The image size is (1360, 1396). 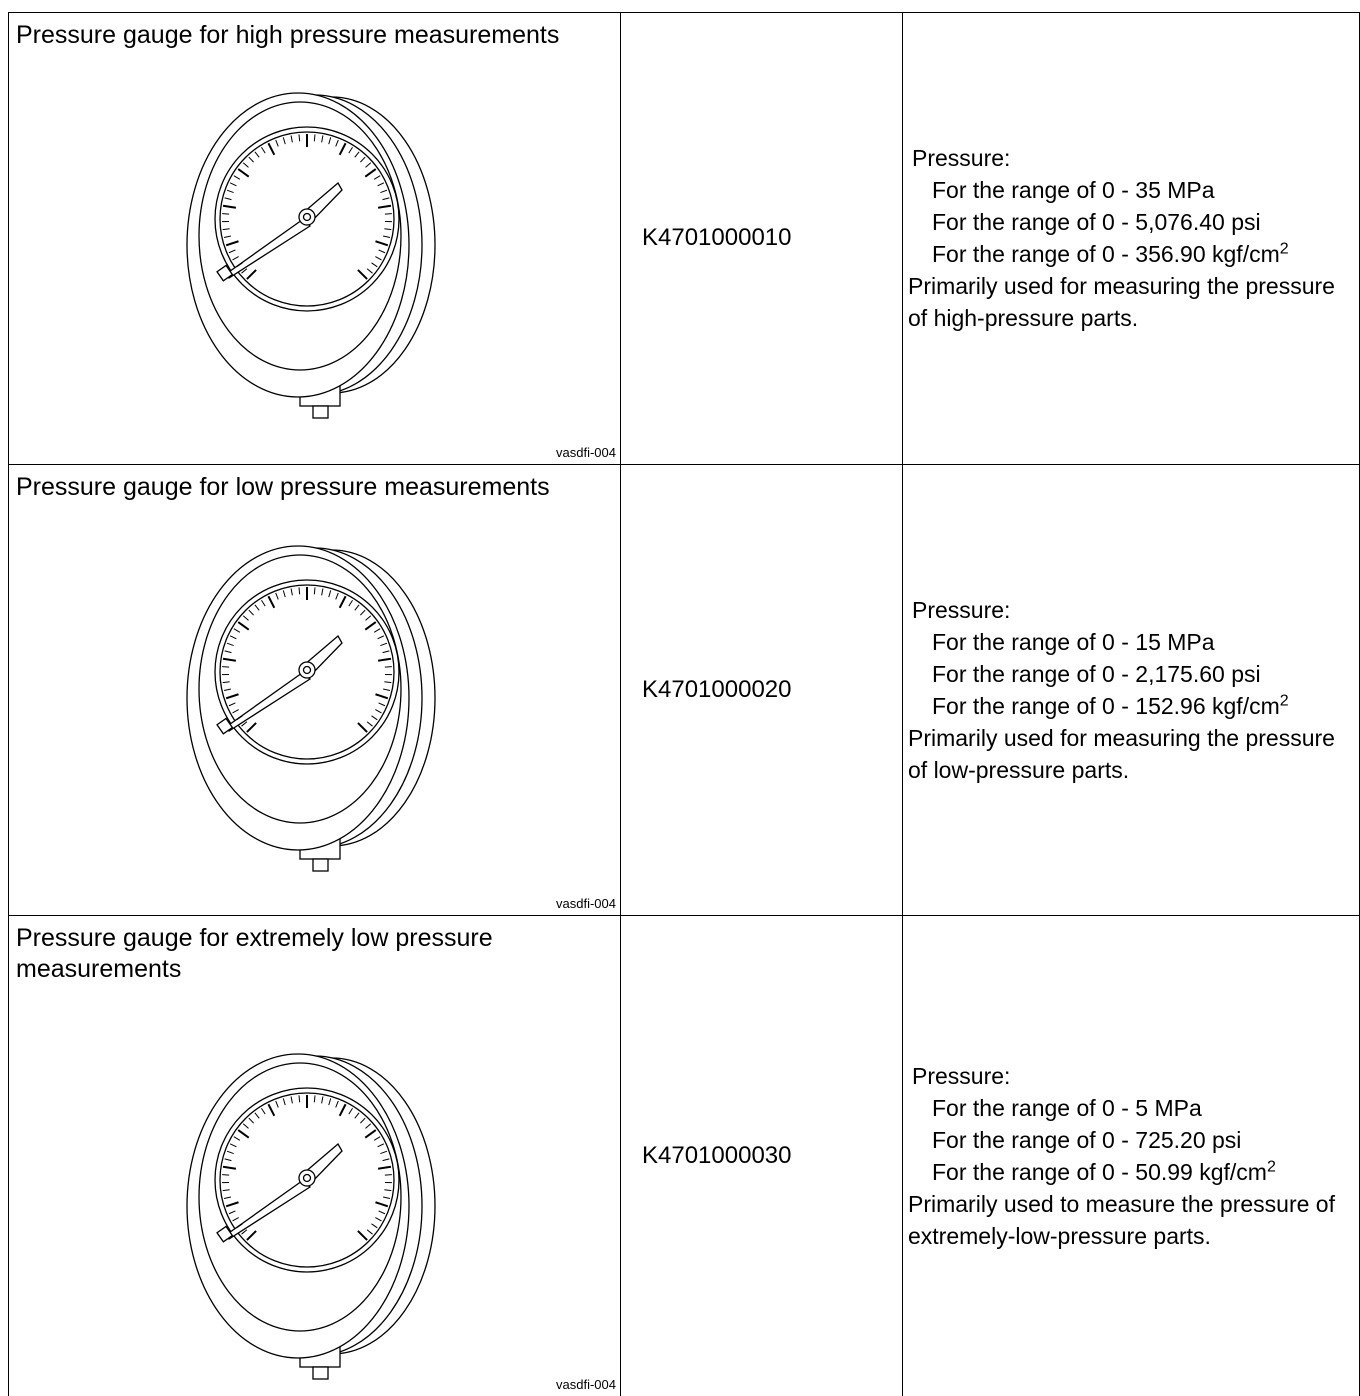 I want to click on pressure-range: For the range of 0 - 15 MPa, so click(x=1134, y=642).